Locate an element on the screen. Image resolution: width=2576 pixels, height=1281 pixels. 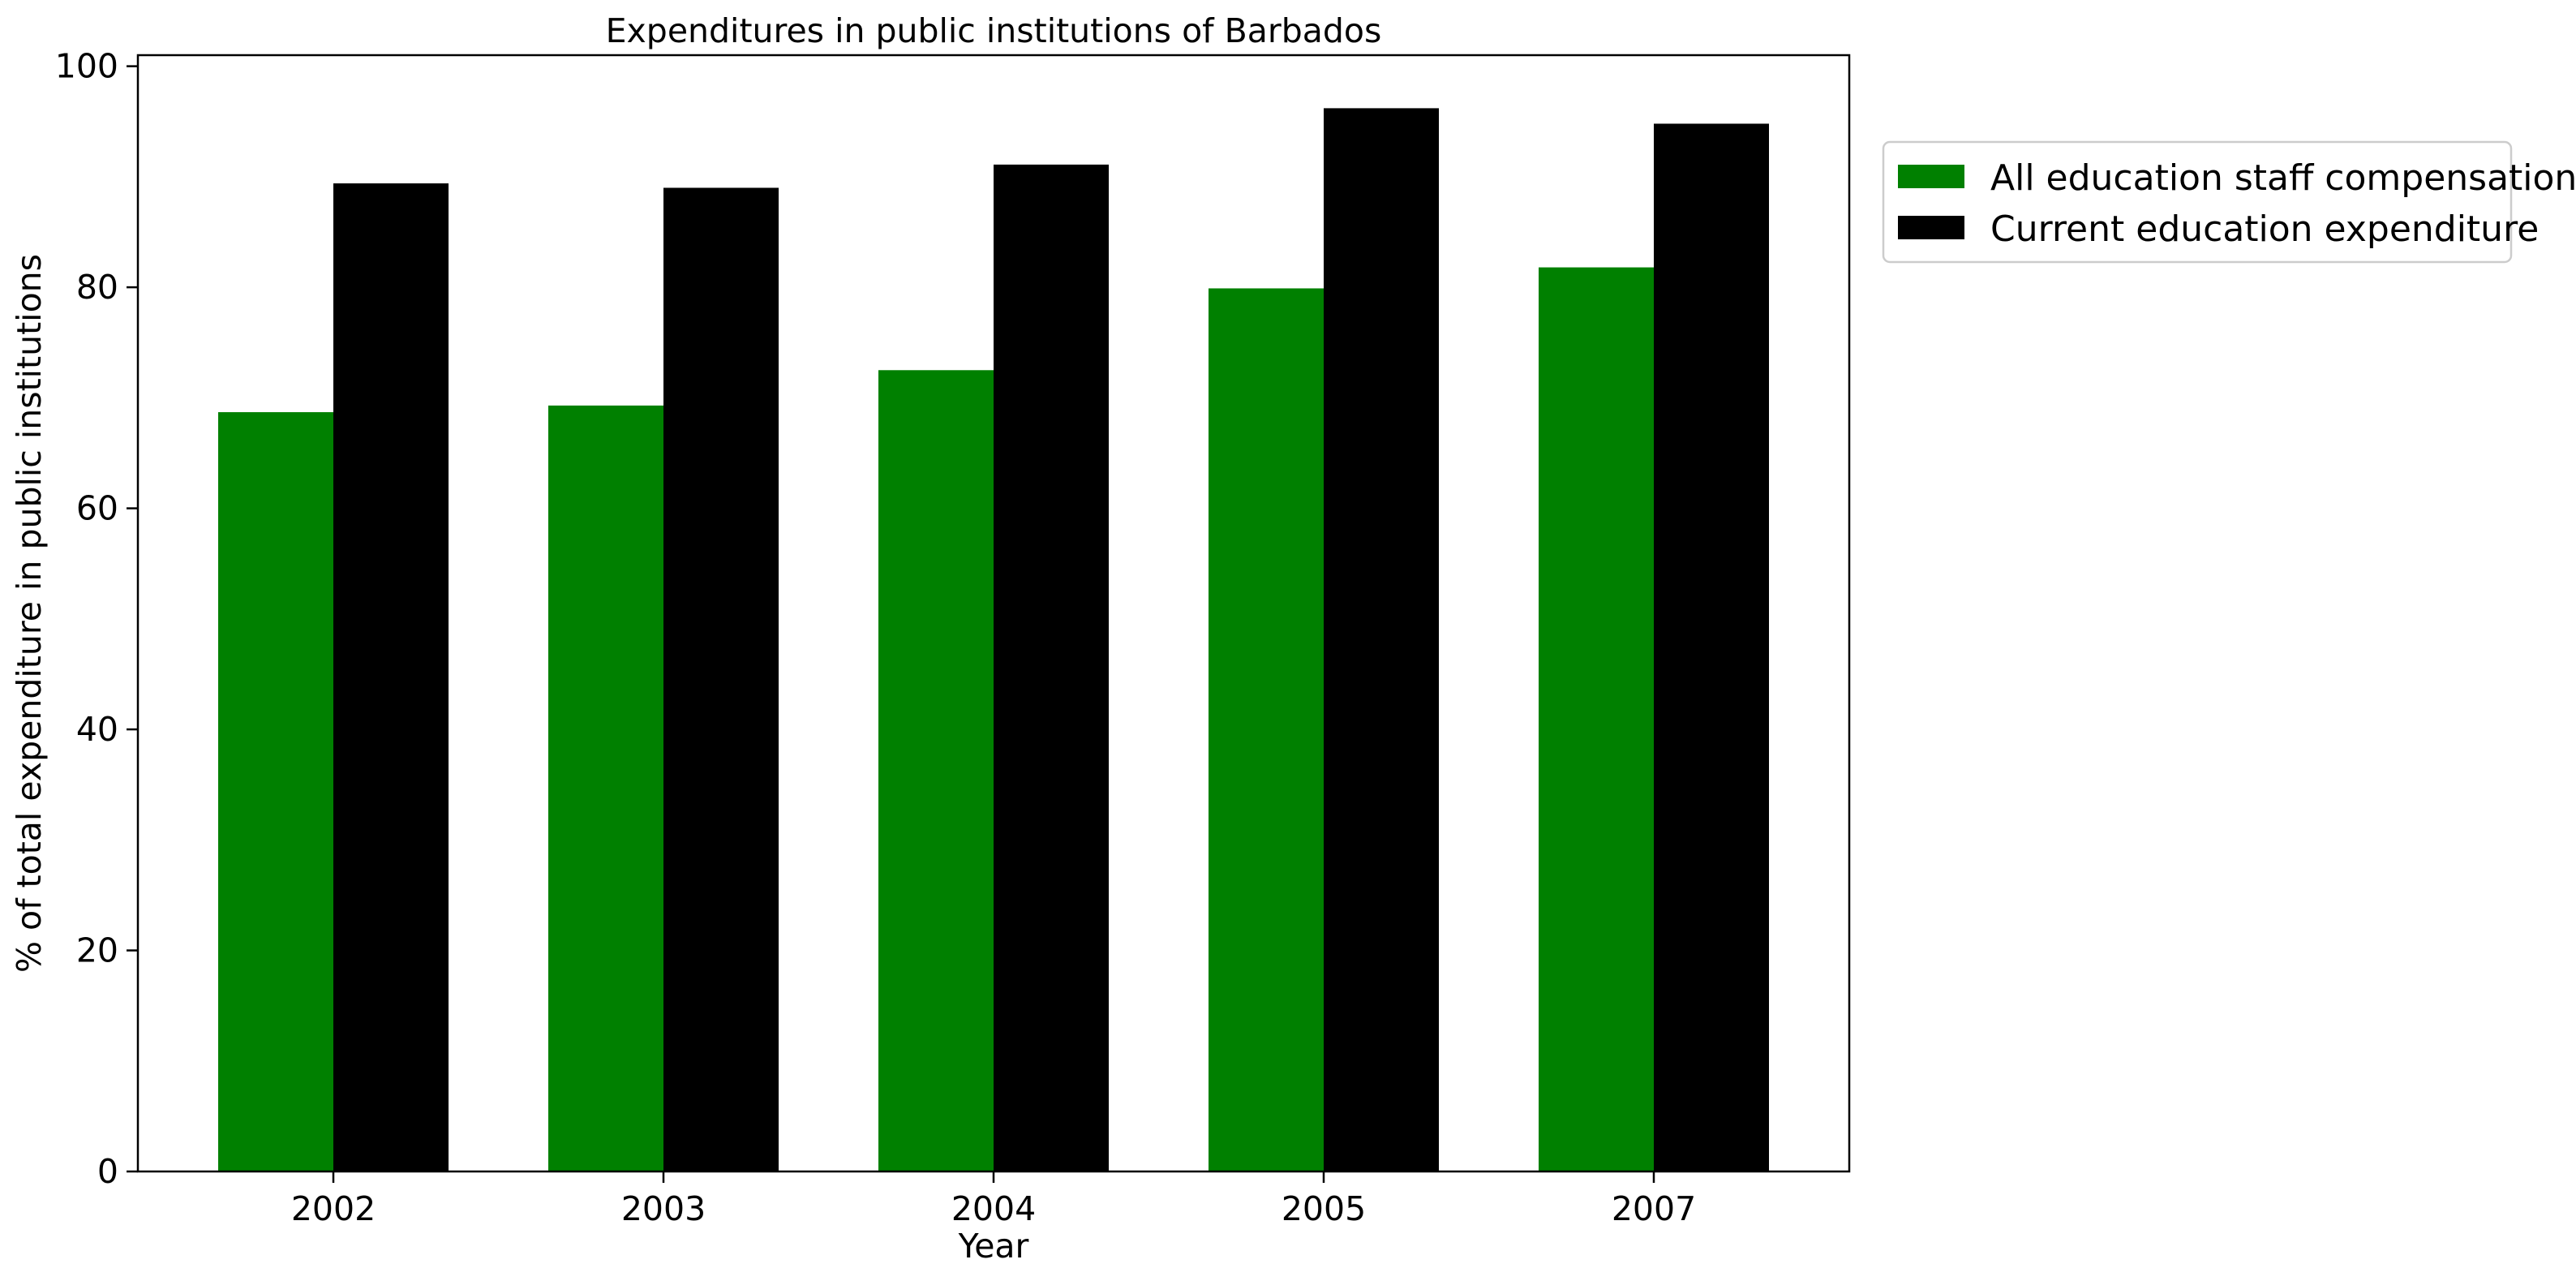
legend-box is located at coordinates (2197, 202).